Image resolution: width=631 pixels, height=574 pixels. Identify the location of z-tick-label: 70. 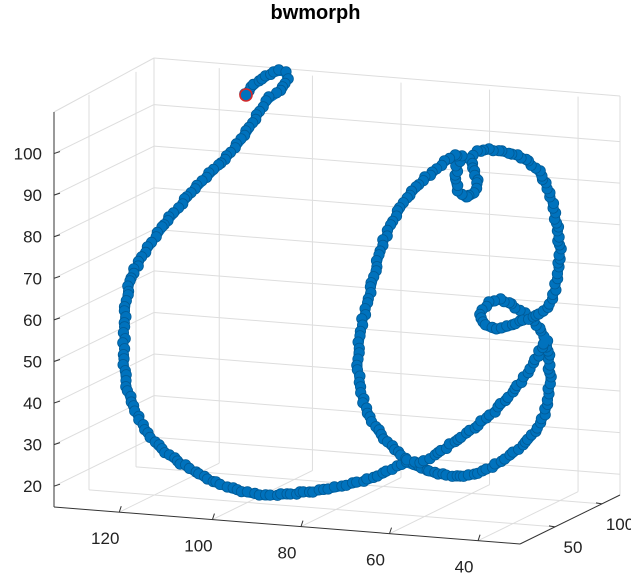
(32, 278).